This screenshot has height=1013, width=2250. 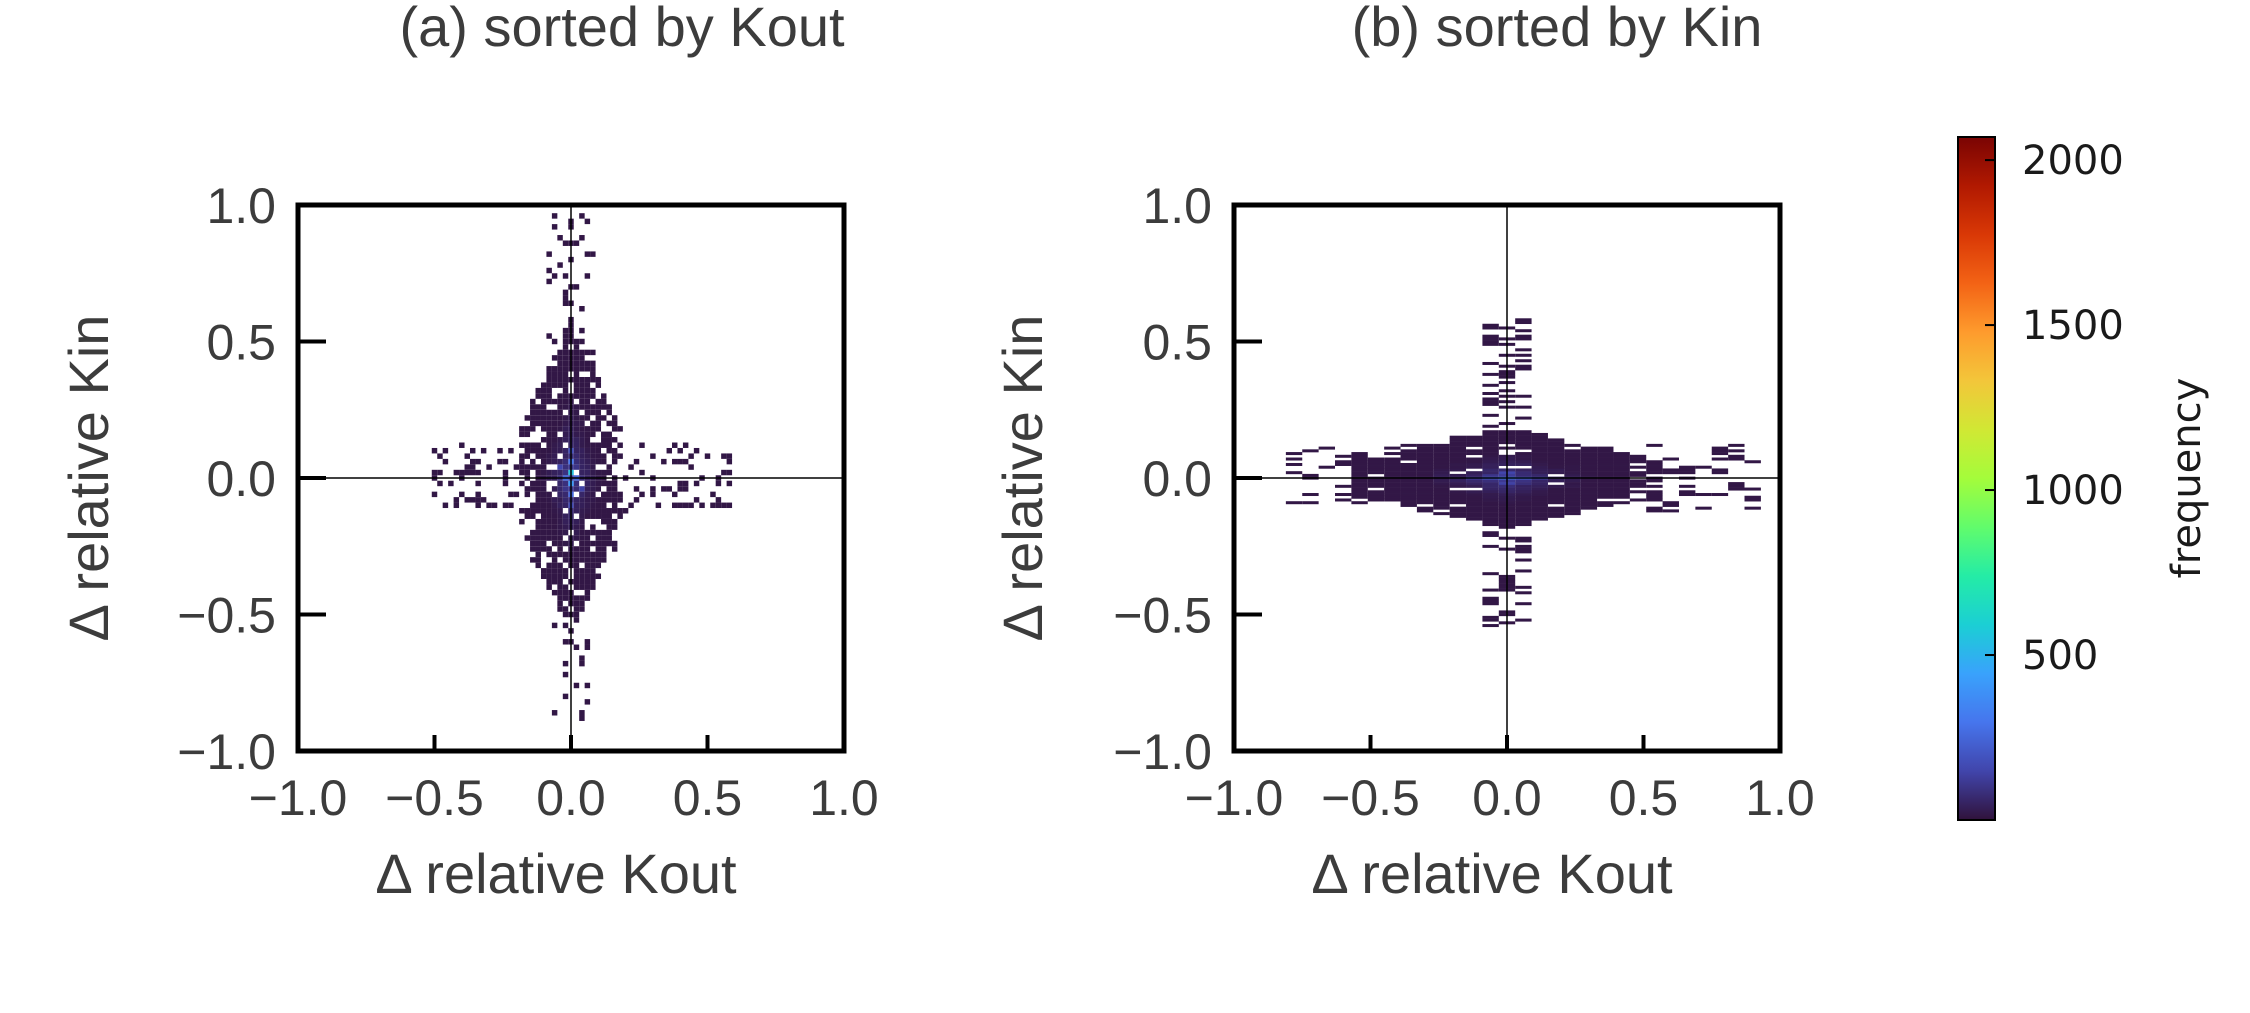 I want to click on y-tick-label: 1.0, so click(x=1177, y=206).